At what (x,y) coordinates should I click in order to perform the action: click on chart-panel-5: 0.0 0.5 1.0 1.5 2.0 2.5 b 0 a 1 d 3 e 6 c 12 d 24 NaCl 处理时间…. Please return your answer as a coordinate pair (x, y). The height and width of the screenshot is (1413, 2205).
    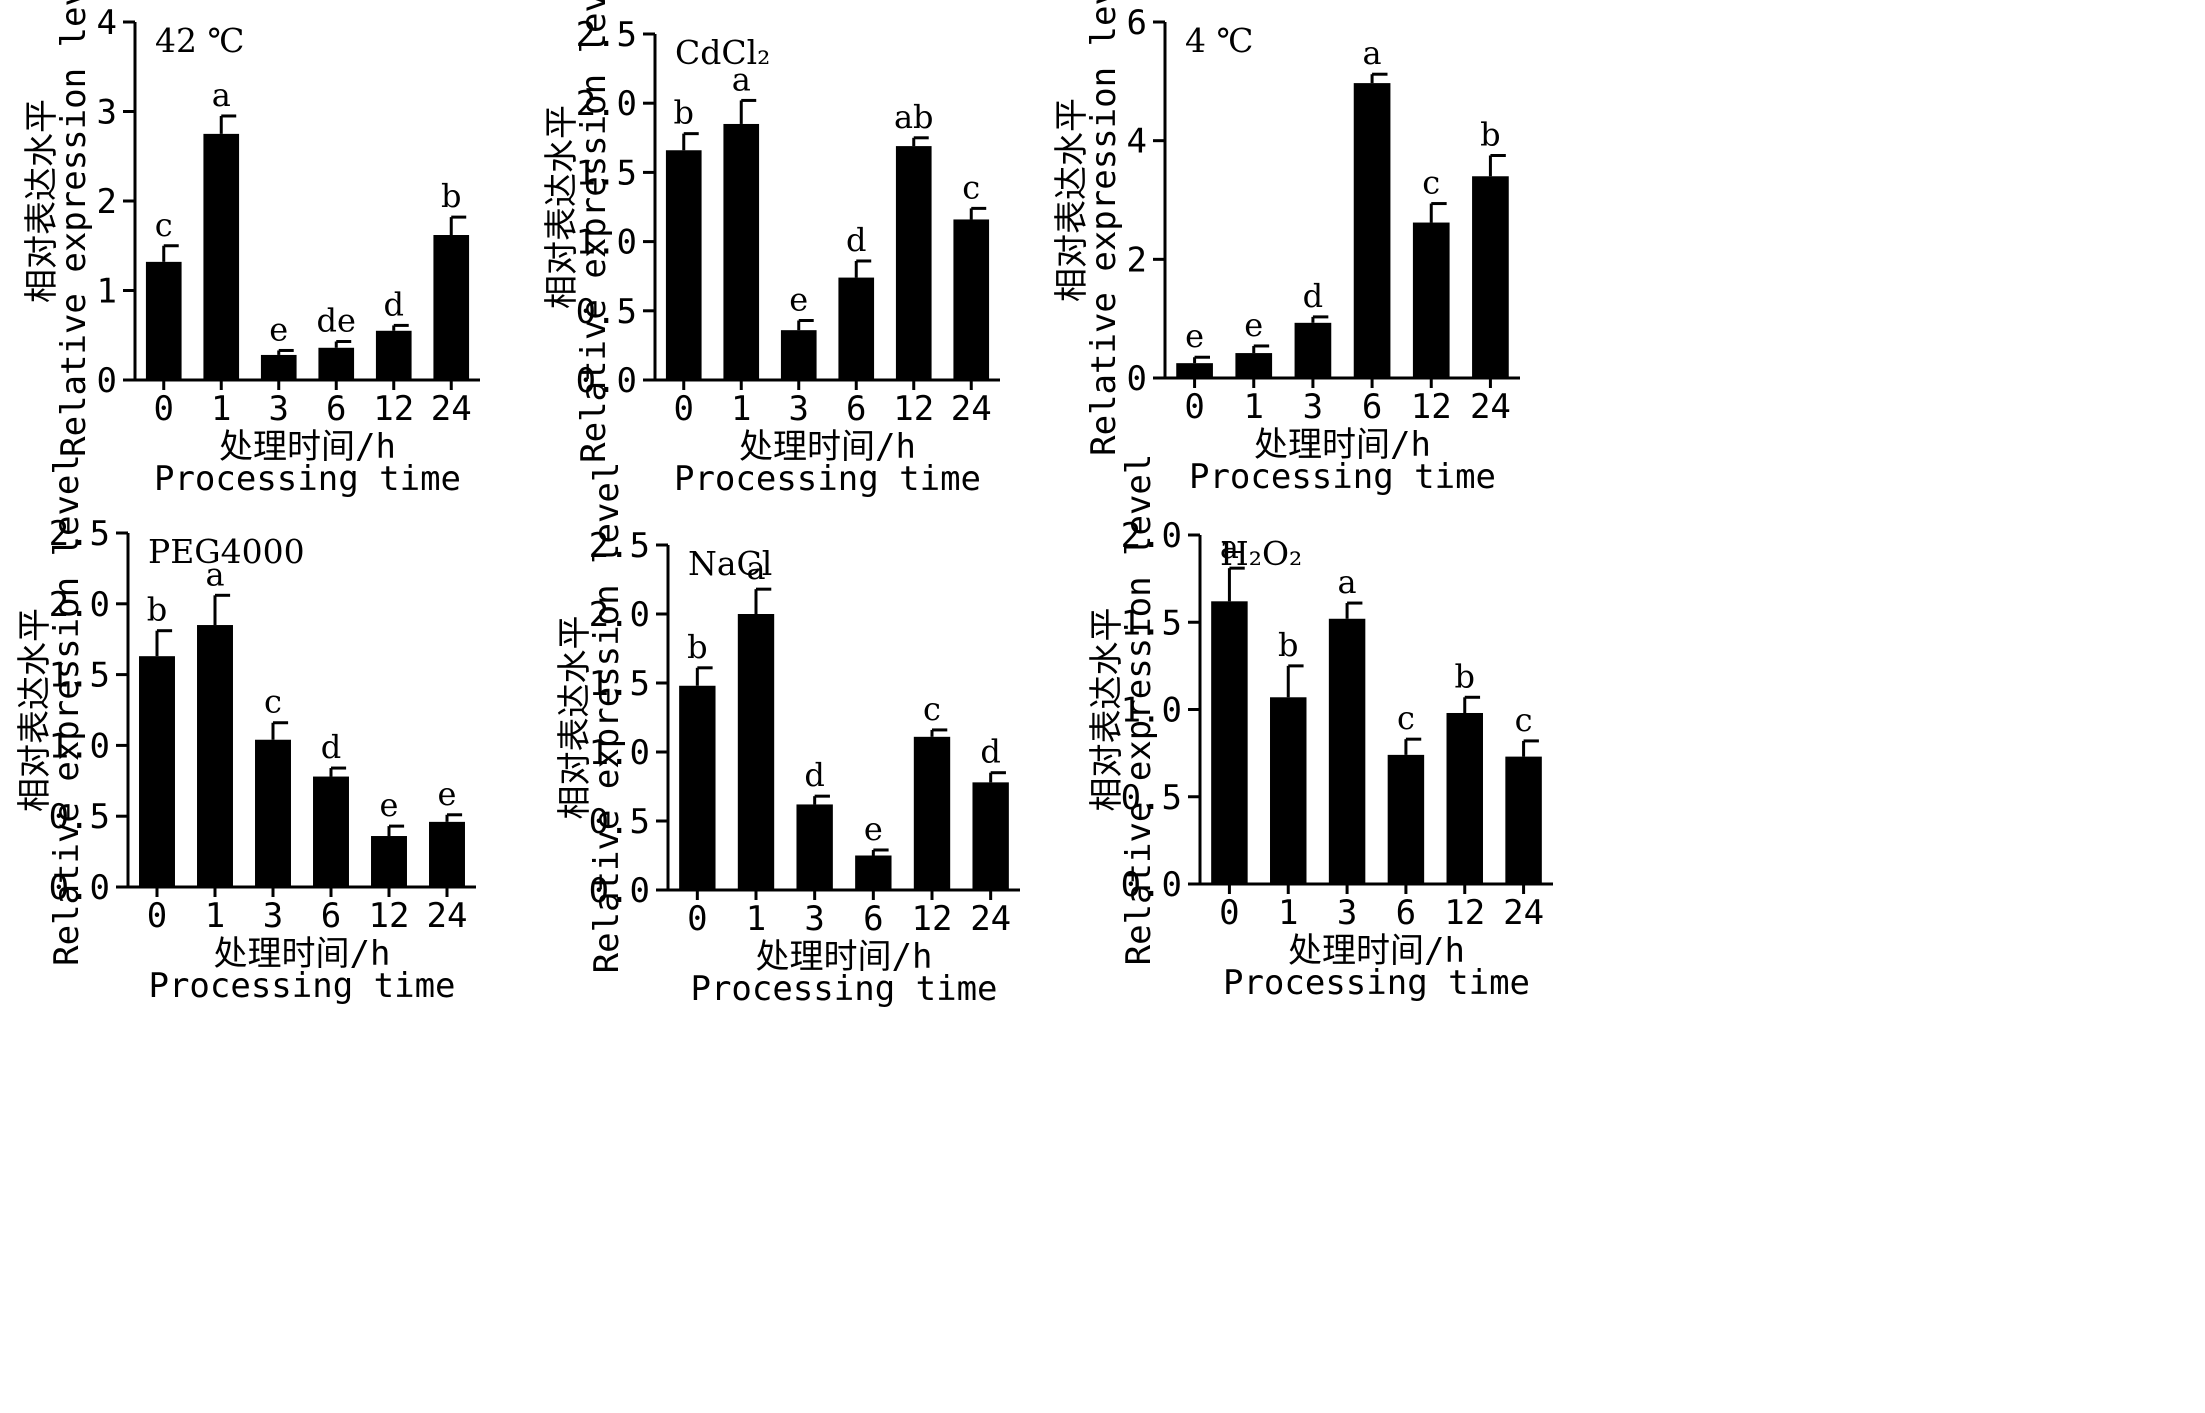
    Looking at the image, I should click on (787, 735).